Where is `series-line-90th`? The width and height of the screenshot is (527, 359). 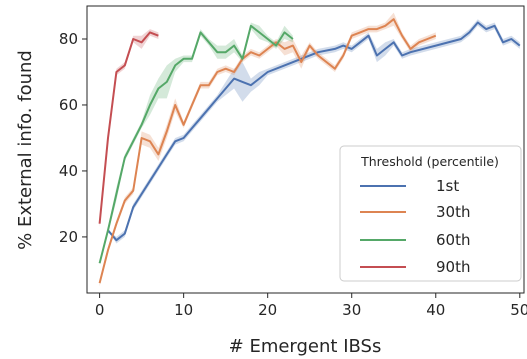 series-line-90th is located at coordinates (128, 127).